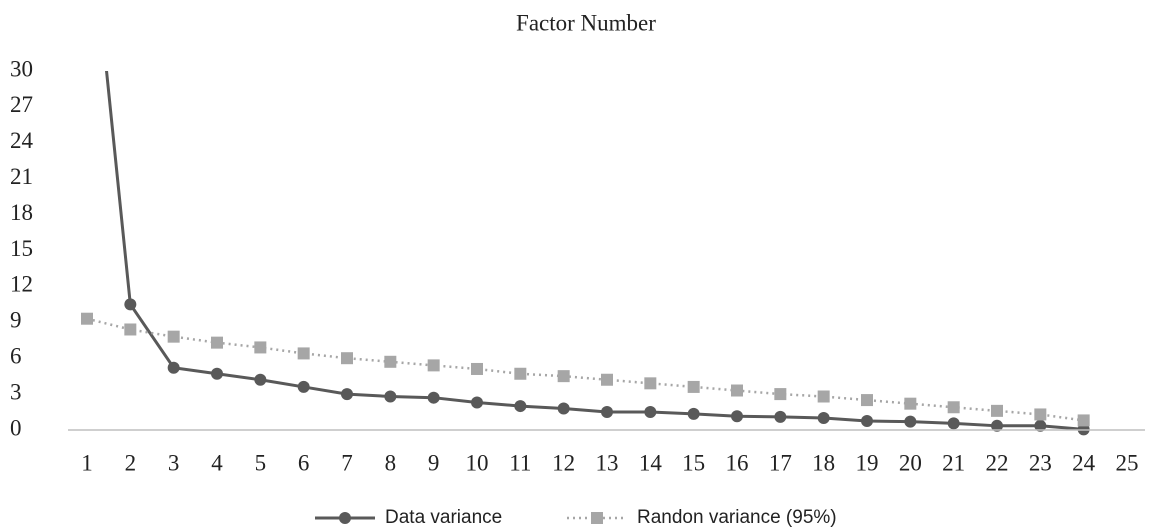 The image size is (1156, 530). I want to click on y-tick-label: 12, so click(21, 284).